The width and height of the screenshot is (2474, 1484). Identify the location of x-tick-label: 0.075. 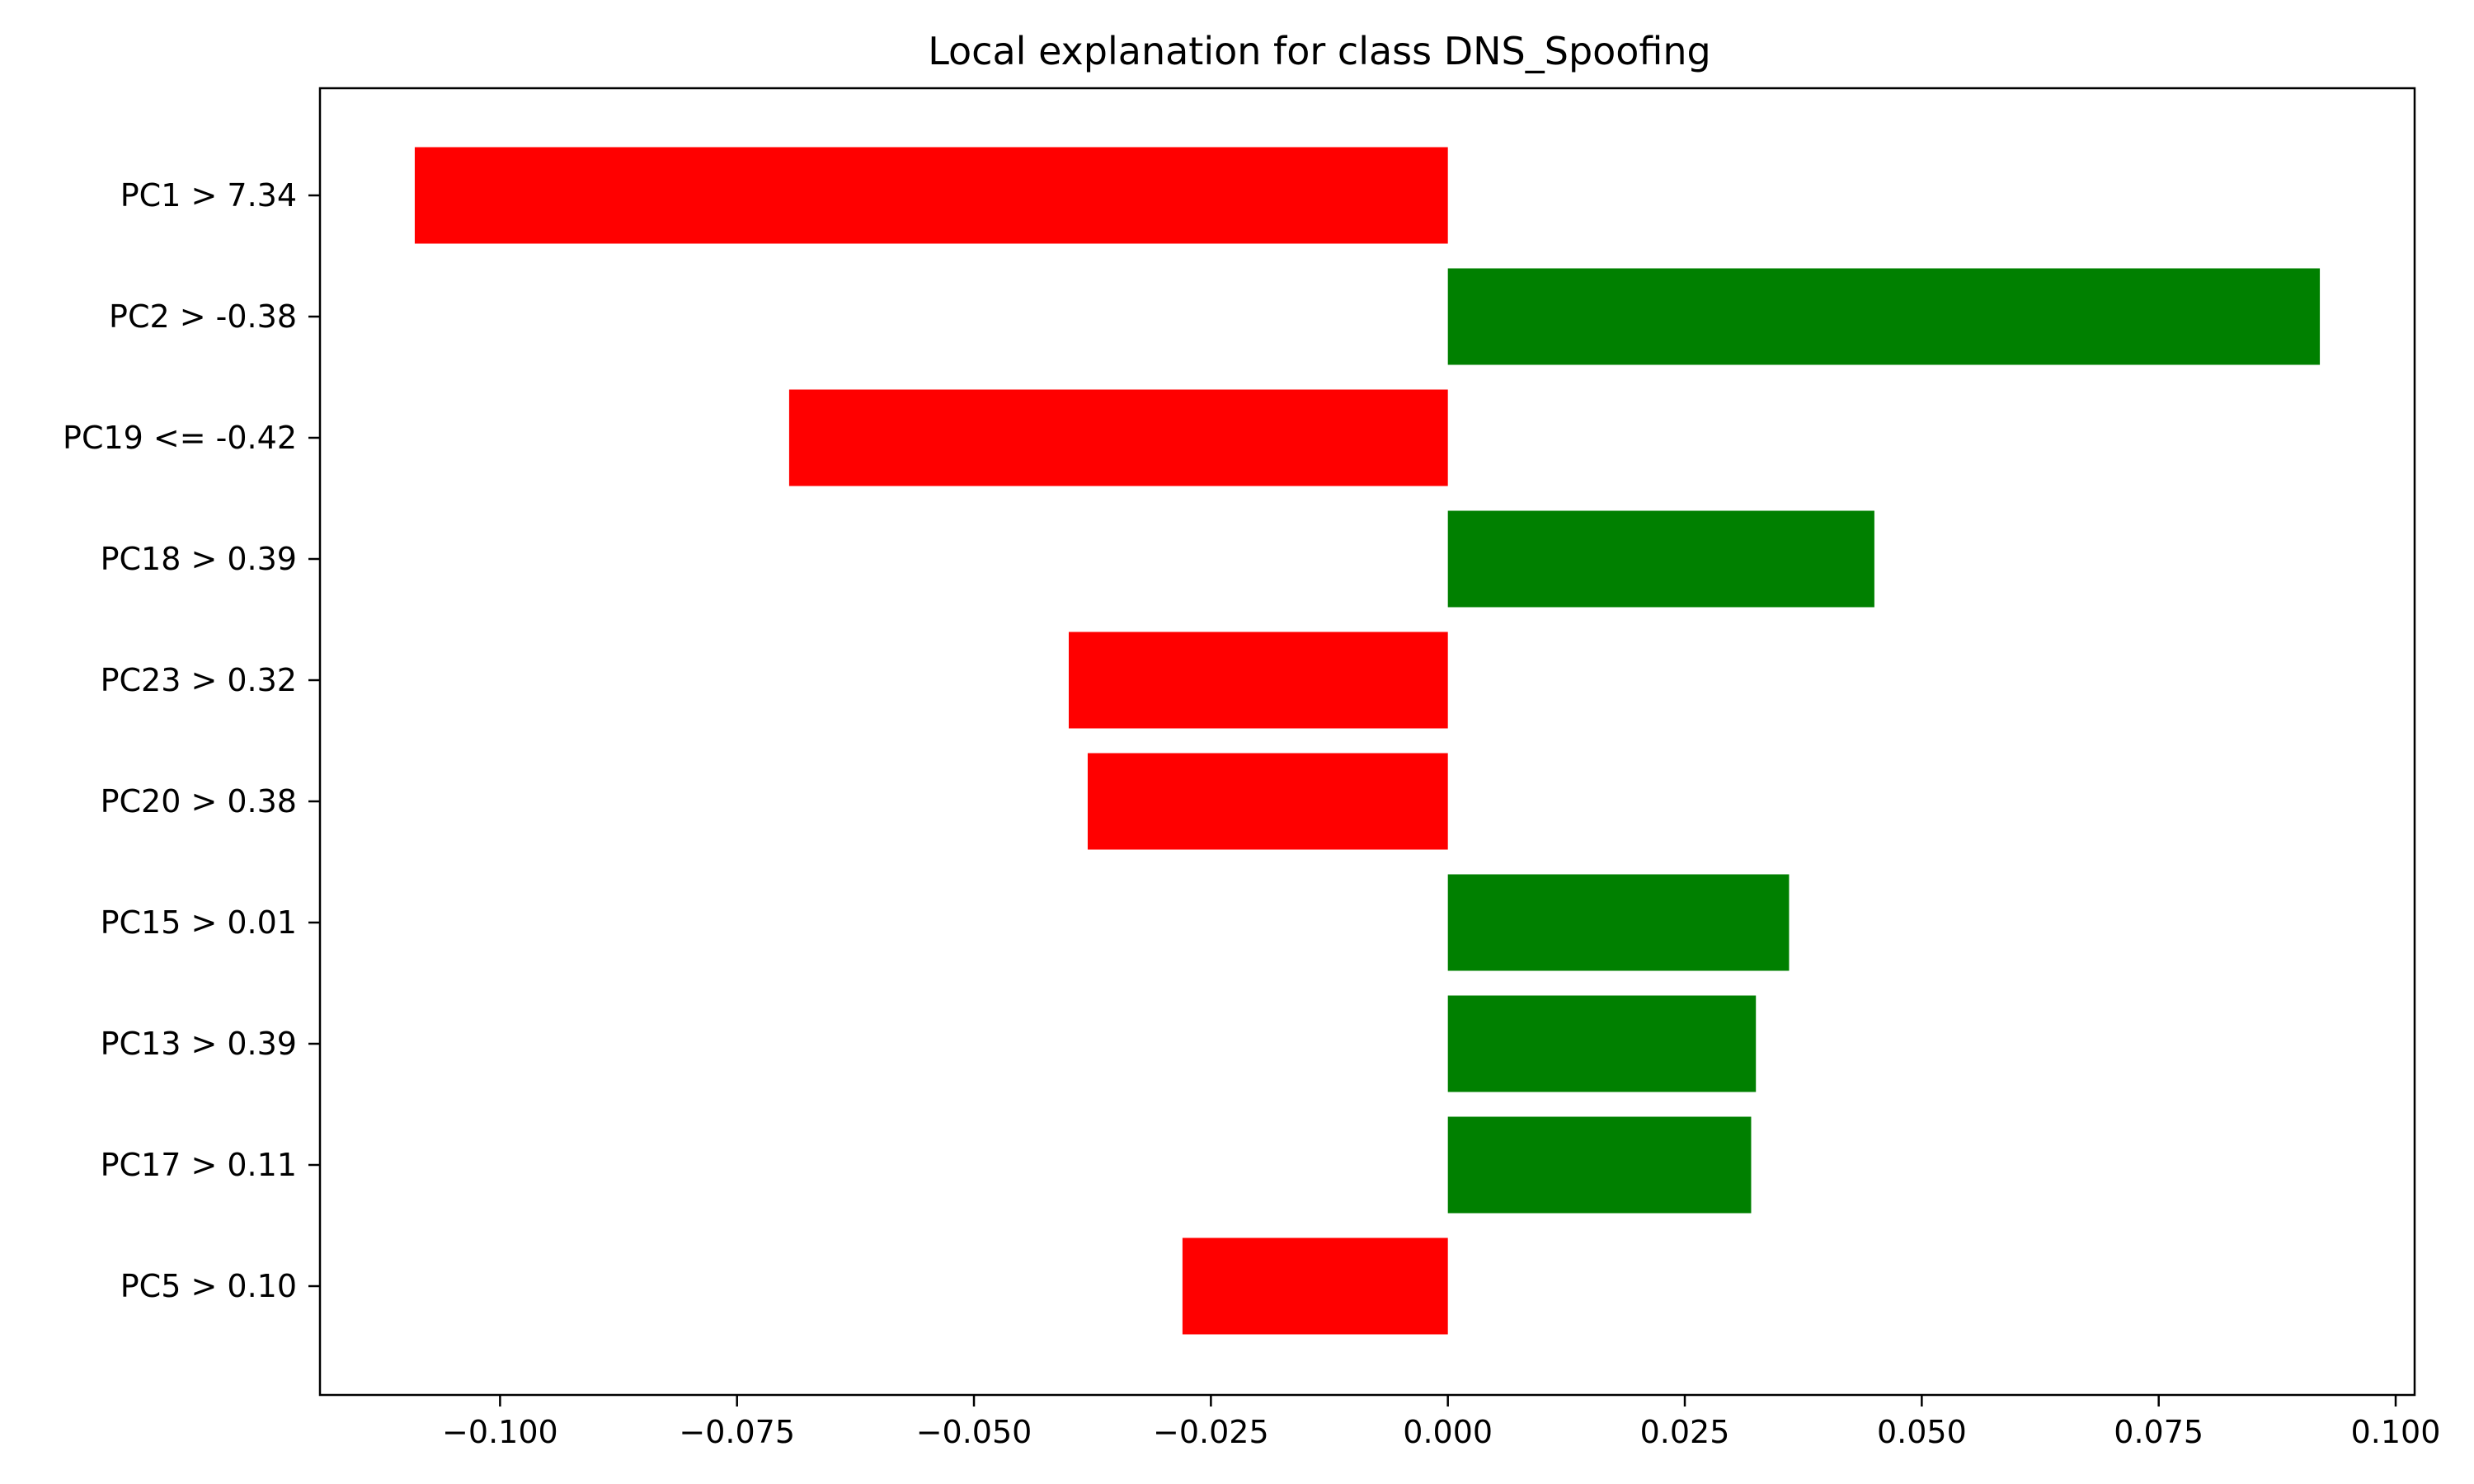
(2159, 1432).